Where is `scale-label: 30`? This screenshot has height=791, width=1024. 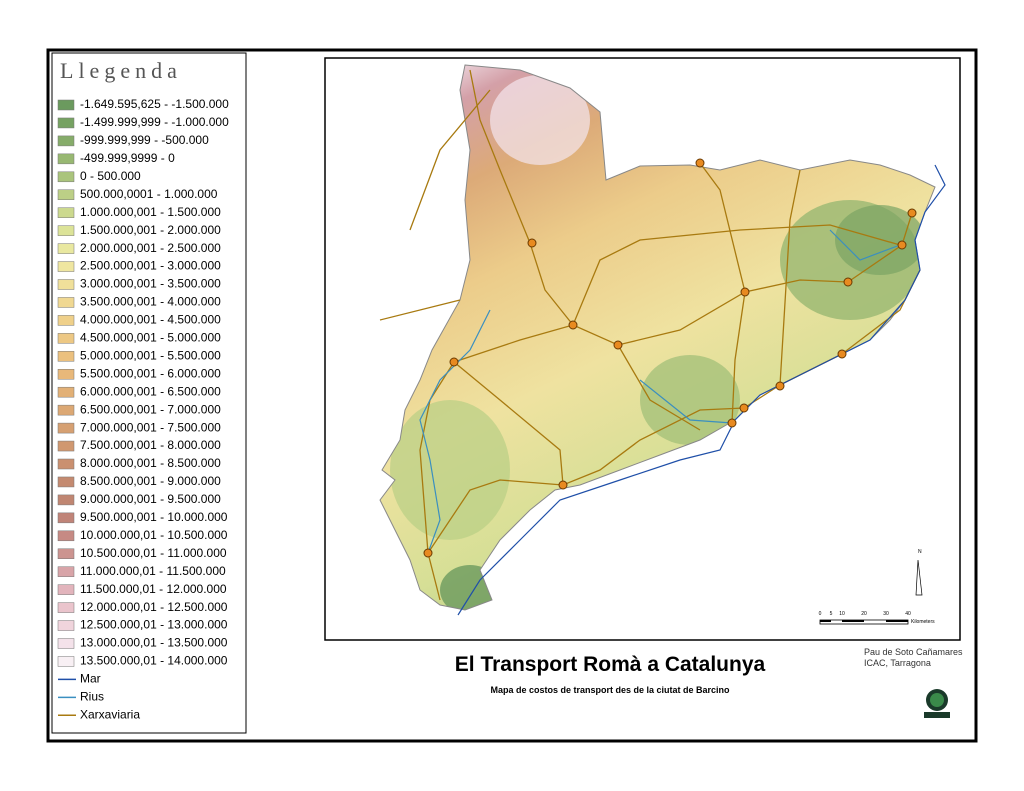
scale-label: 30 is located at coordinates (886, 614).